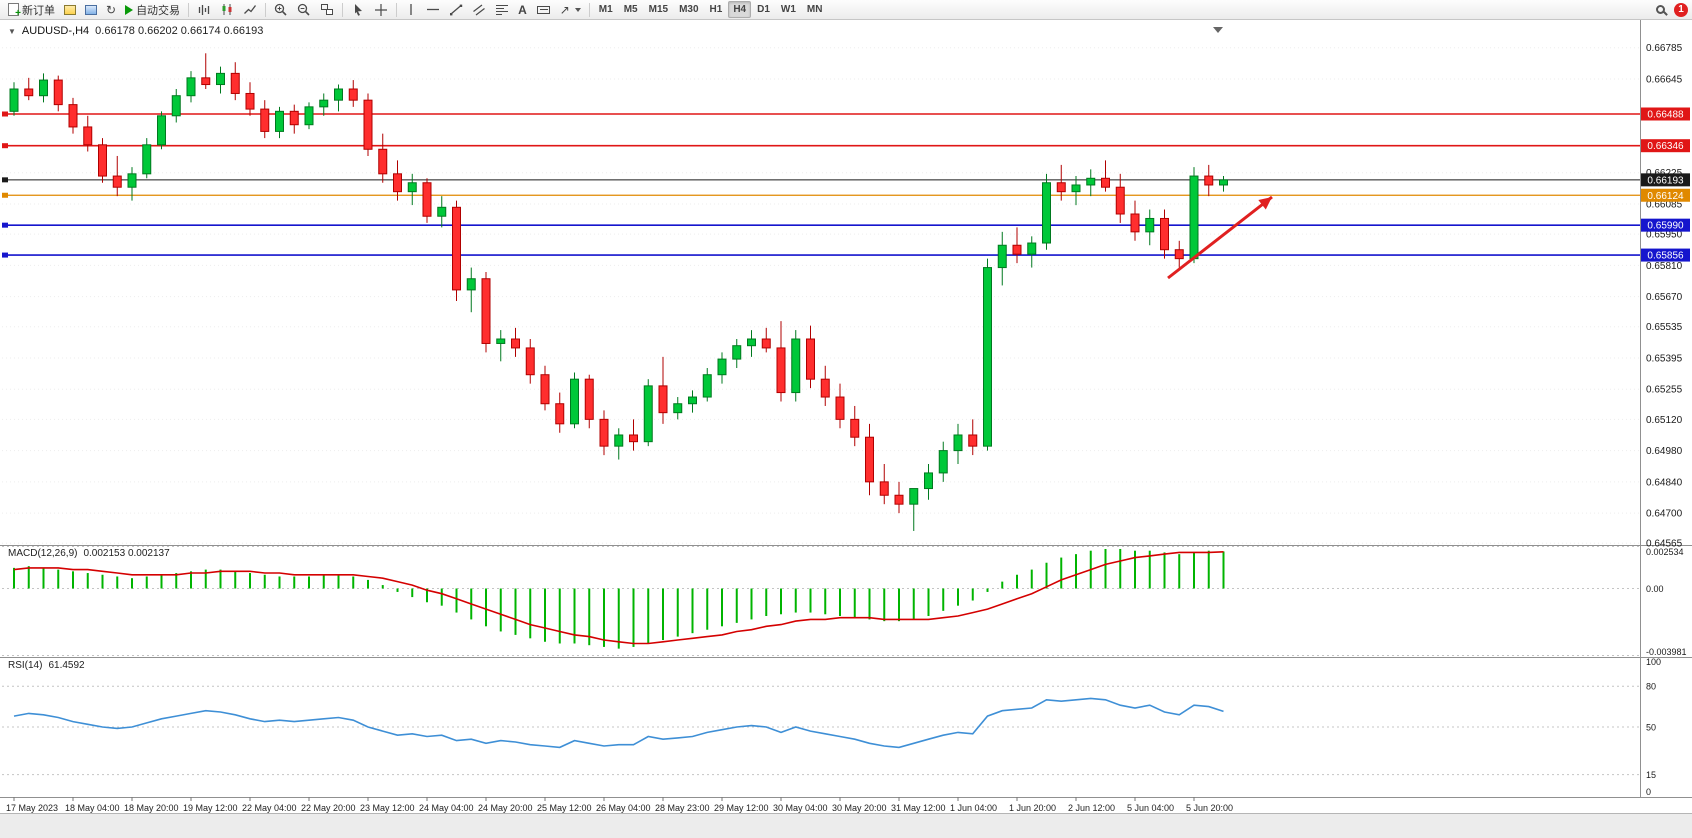  Describe the element at coordinates (1664, 390) in the screenshot. I see `svg-text: 0.65255` at that location.